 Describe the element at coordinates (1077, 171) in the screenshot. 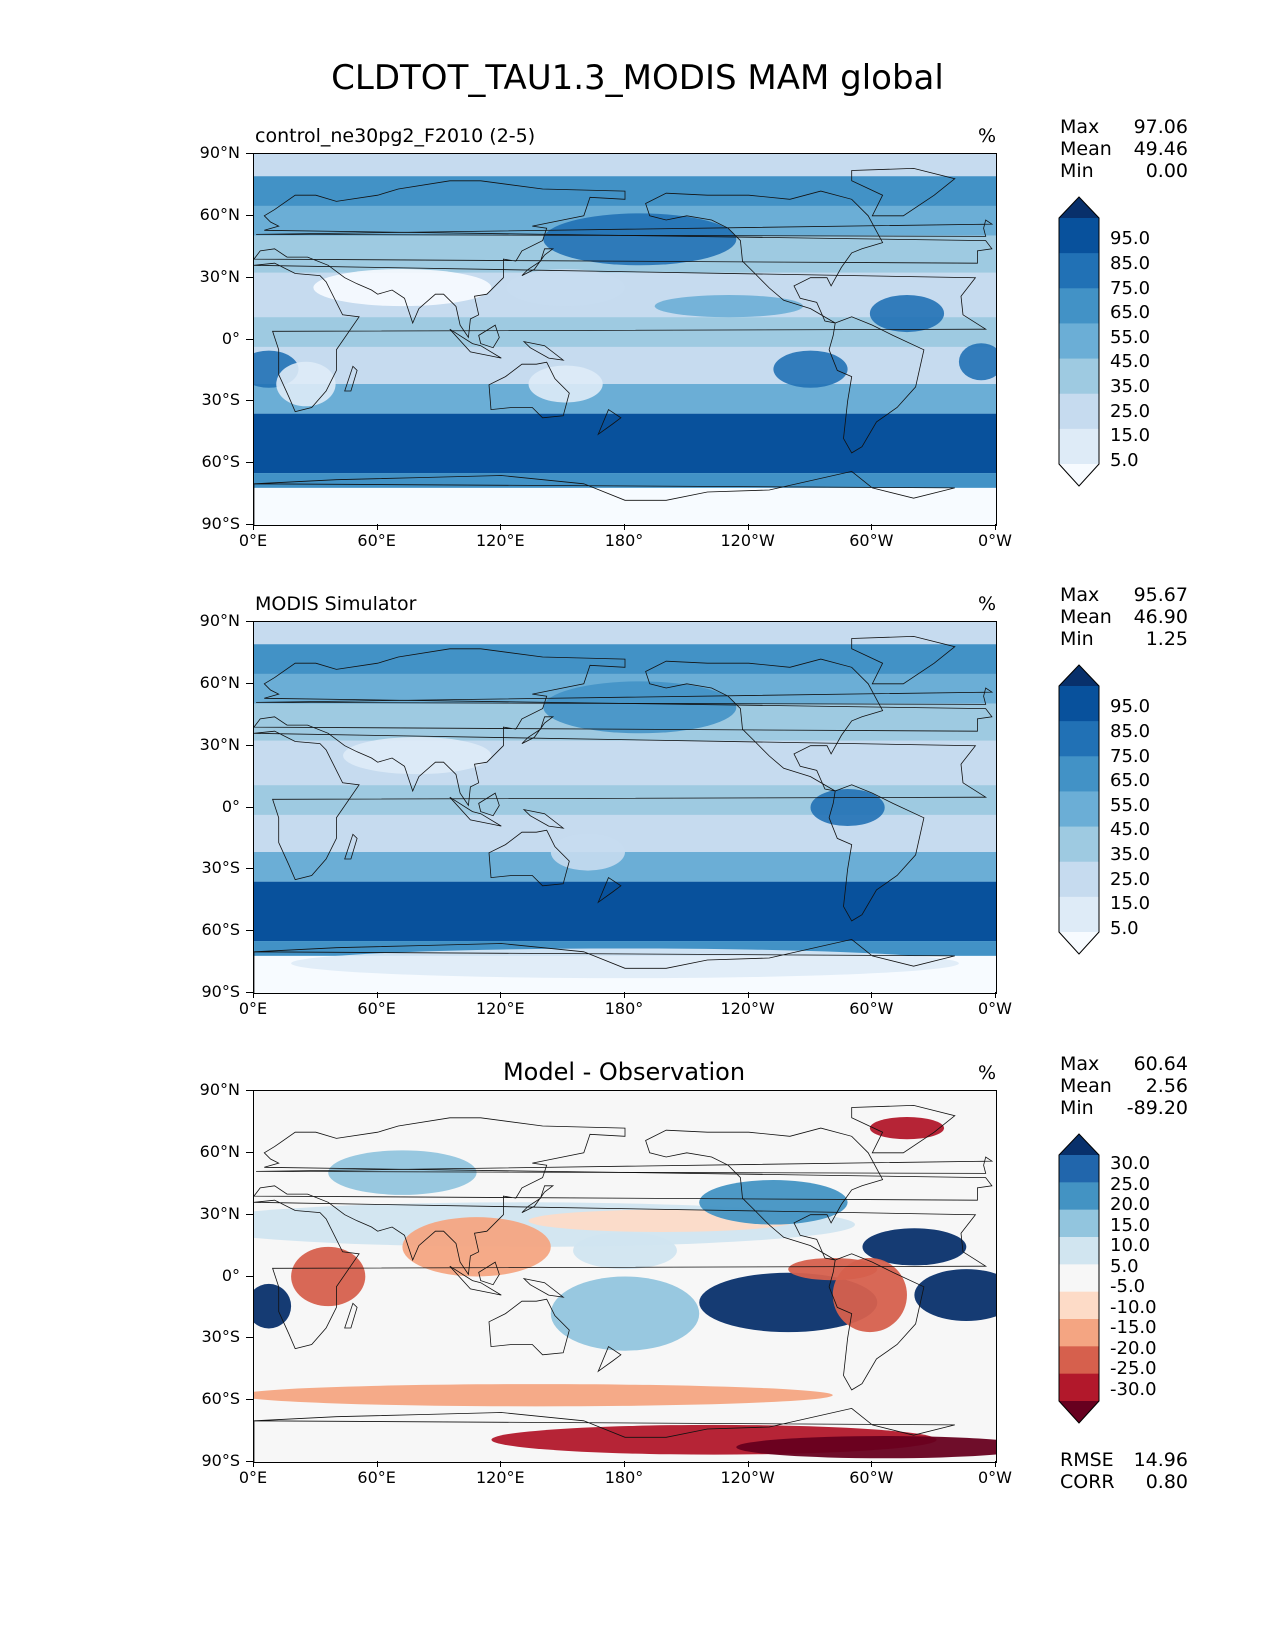

I see `stat-label: Min` at that location.